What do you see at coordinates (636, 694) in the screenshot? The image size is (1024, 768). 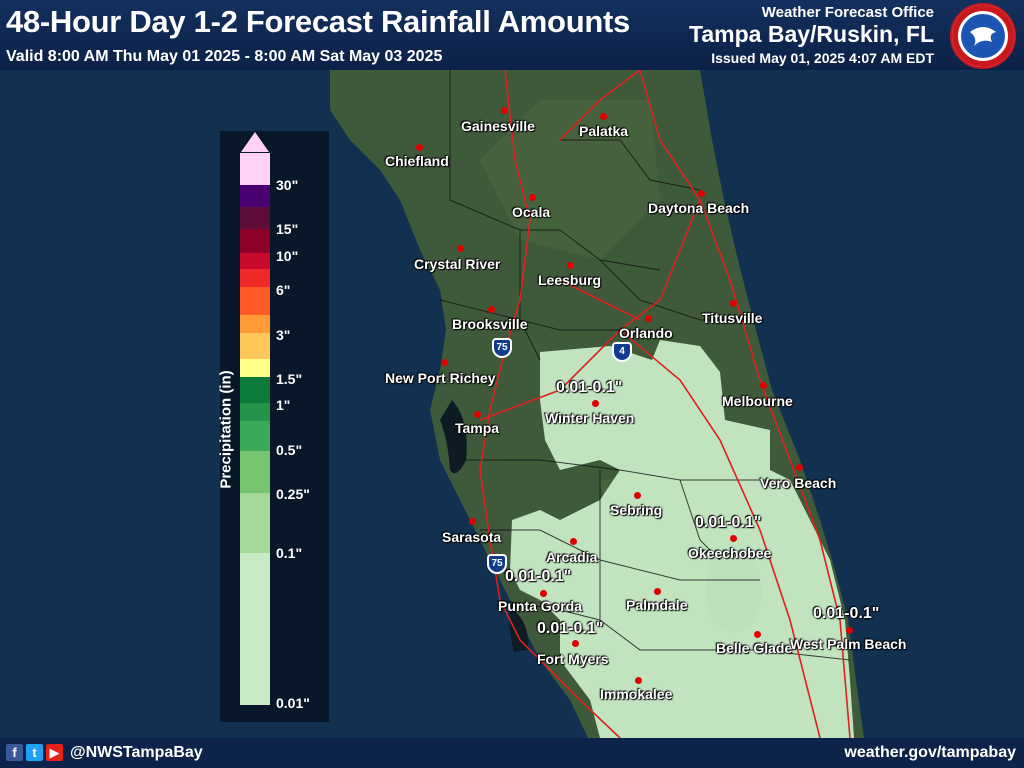 I see `city-immokalee: Immokalee` at bounding box center [636, 694].